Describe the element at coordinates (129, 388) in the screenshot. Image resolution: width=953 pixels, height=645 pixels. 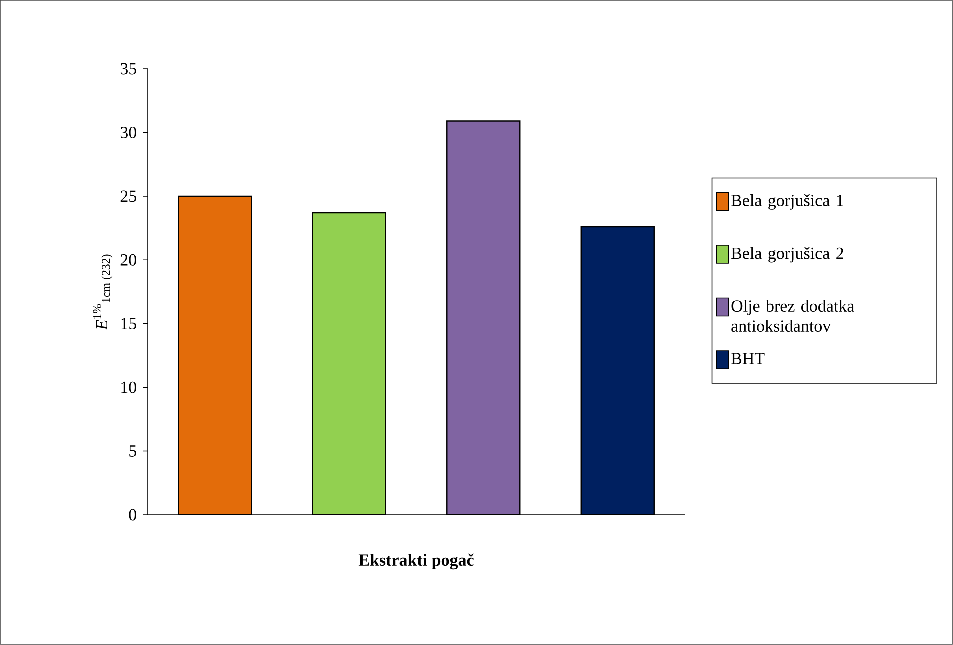
I see `y-tick-label: 10` at that location.